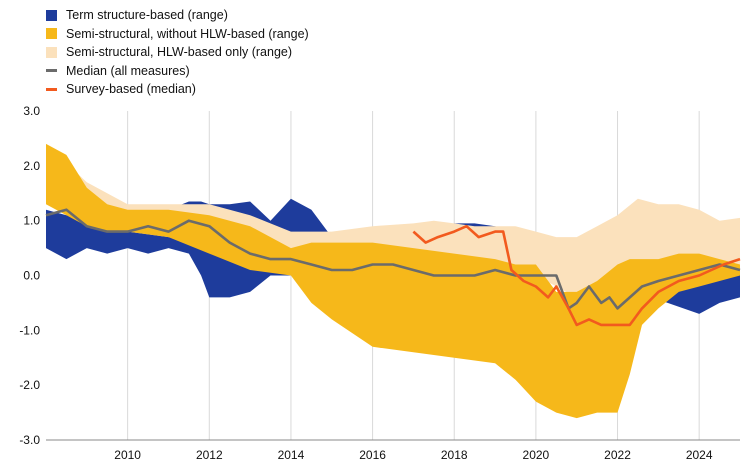 The image size is (742, 470). What do you see at coordinates (51, 52) in the screenshot?
I see `legend-swatch-hlw-only` at bounding box center [51, 52].